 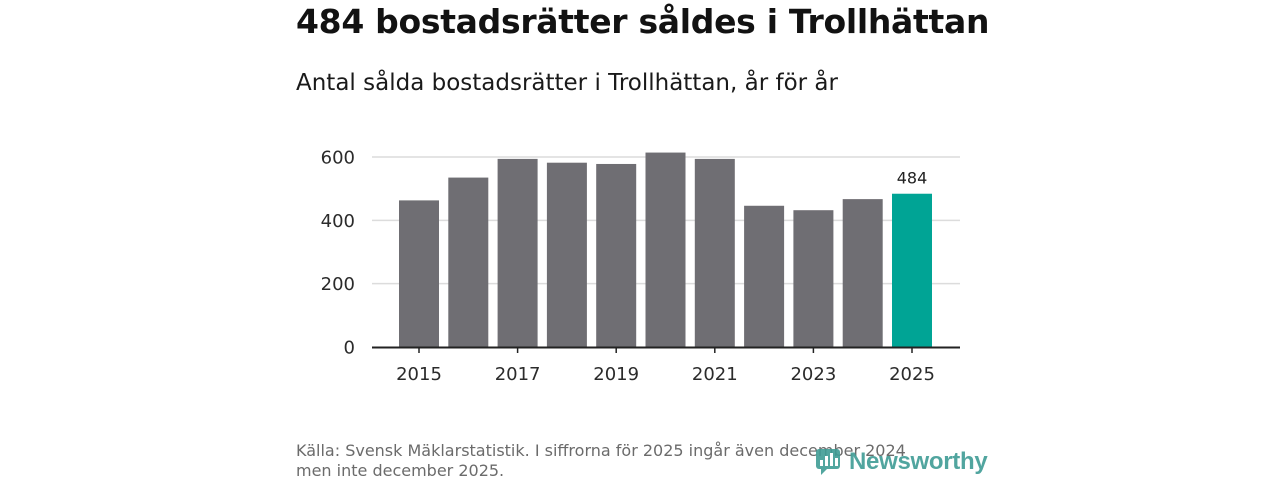 I want to click on y-tick-label: 600, so click(x=338, y=158).